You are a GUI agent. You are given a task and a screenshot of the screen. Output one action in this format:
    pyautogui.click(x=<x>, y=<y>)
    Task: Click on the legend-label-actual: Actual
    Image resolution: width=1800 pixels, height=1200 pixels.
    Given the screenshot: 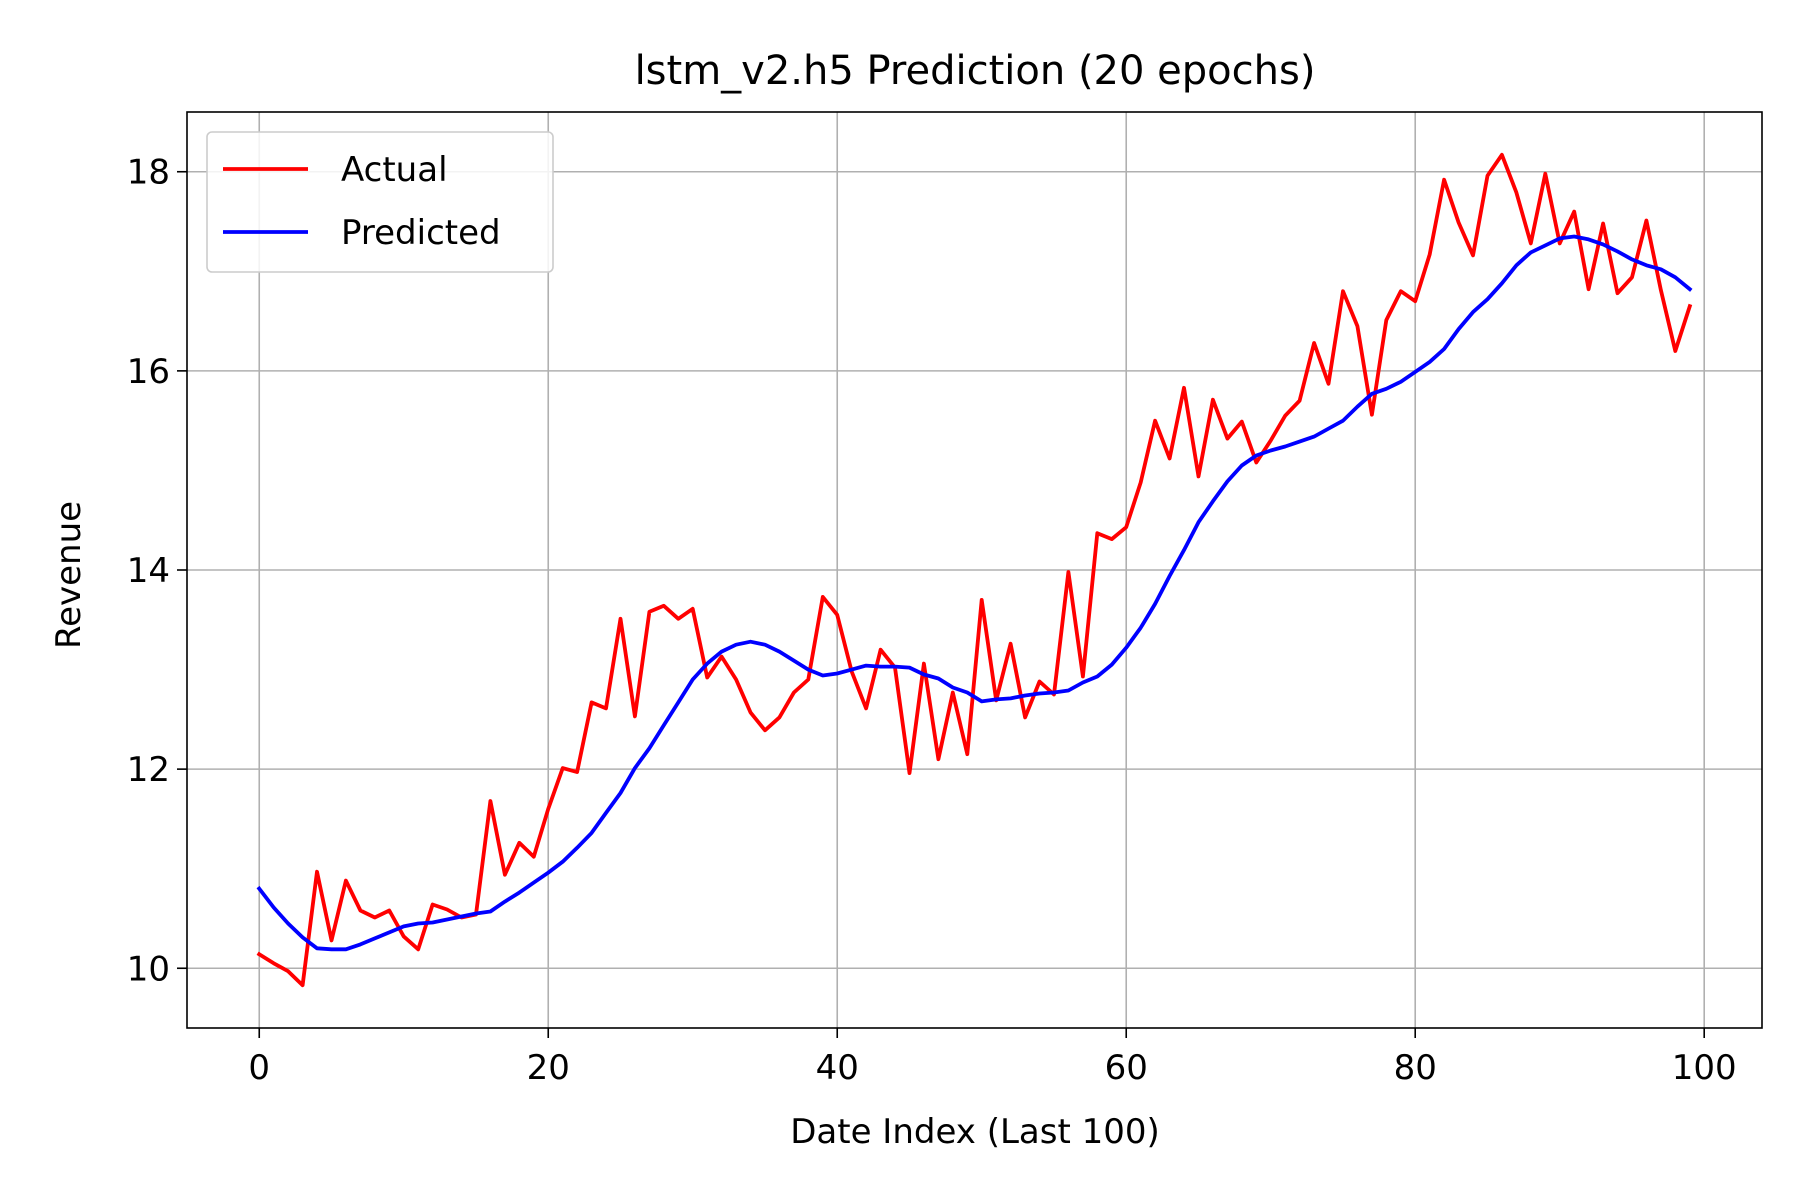 What is the action you would take?
    pyautogui.click(x=394, y=170)
    